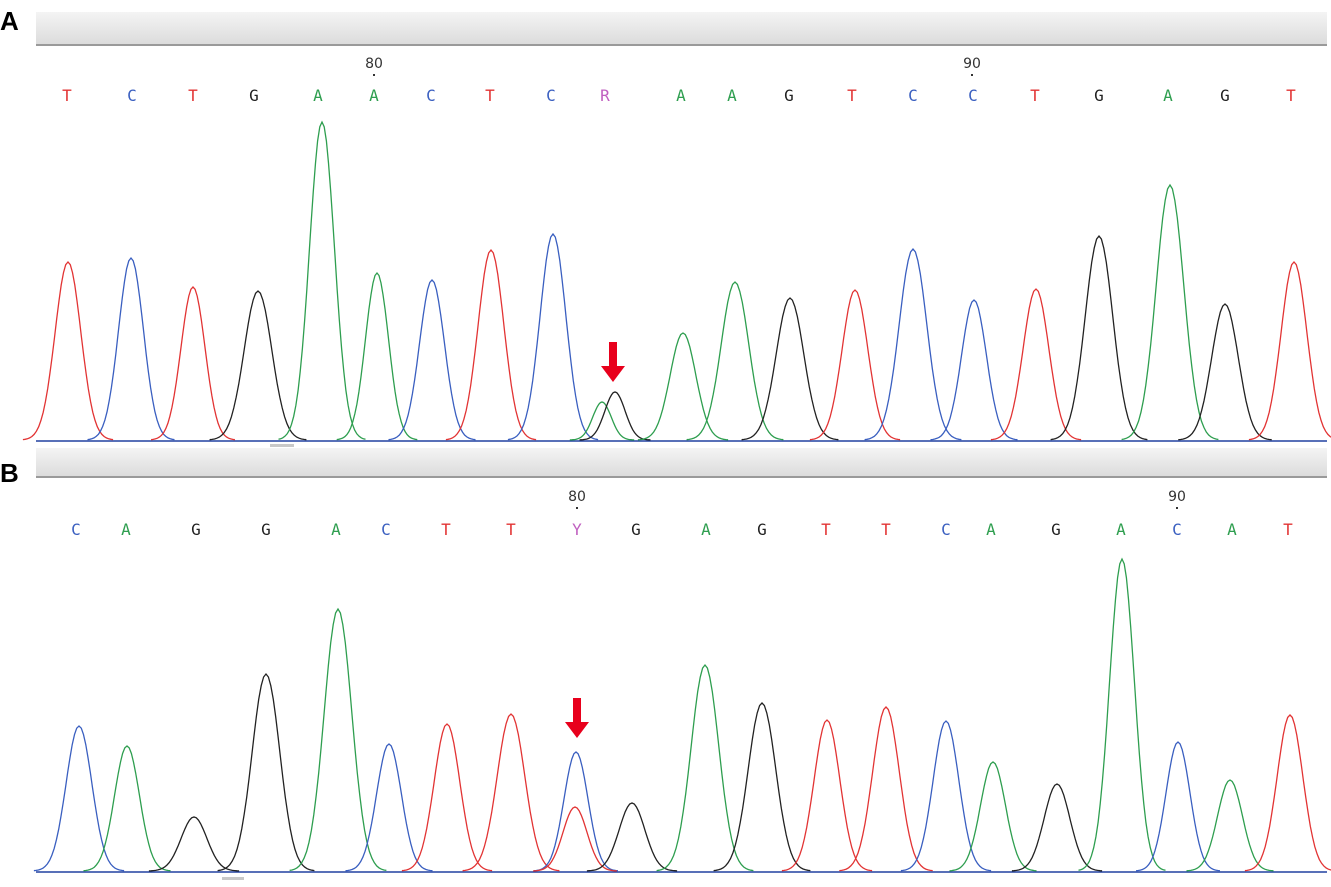 The height and width of the screenshot is (887, 1331). What do you see at coordinates (9, 473) in the screenshot?
I see `panel-label-b: B` at bounding box center [9, 473].